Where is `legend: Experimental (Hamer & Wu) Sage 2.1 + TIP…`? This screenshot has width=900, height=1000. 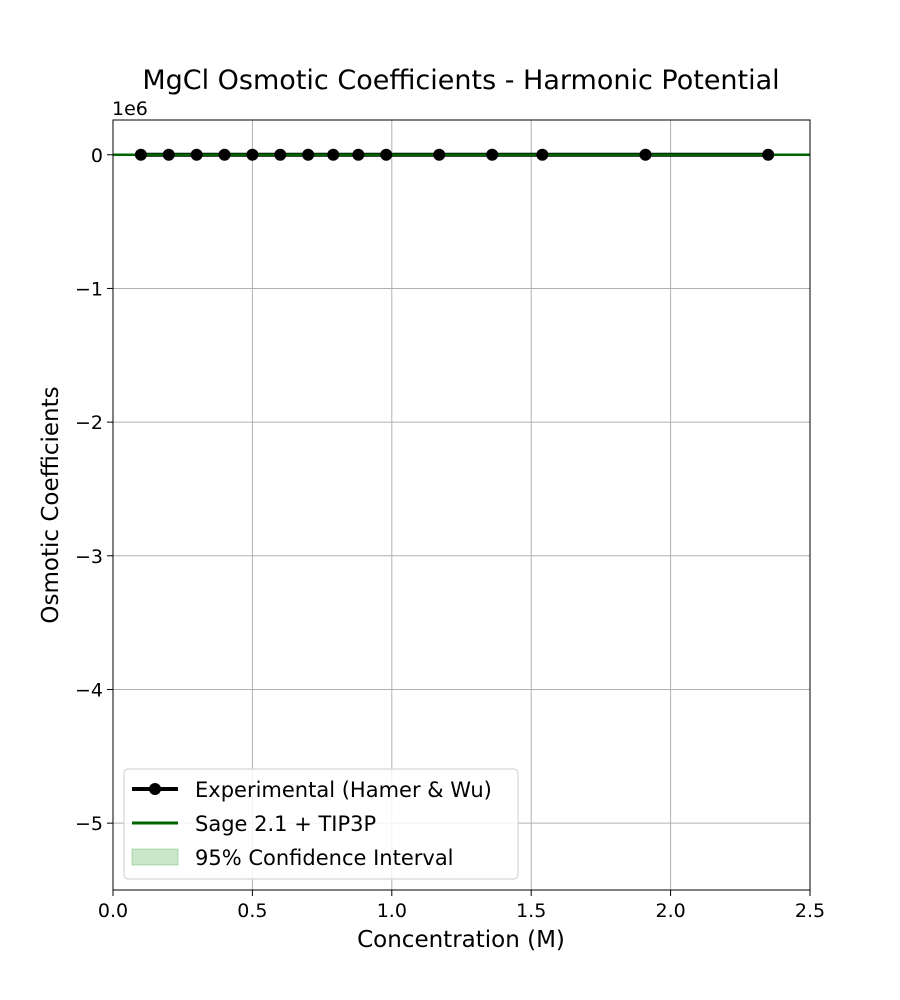
legend: Experimental (Hamer & Wu) Sage 2.1 + TIP… is located at coordinates (321, 824).